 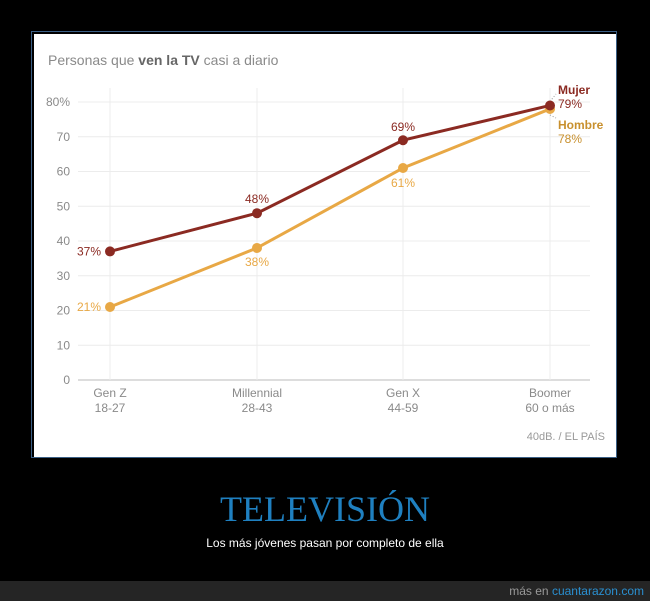 What do you see at coordinates (64, 137) in the screenshot?
I see `y-tick-label: 70` at bounding box center [64, 137].